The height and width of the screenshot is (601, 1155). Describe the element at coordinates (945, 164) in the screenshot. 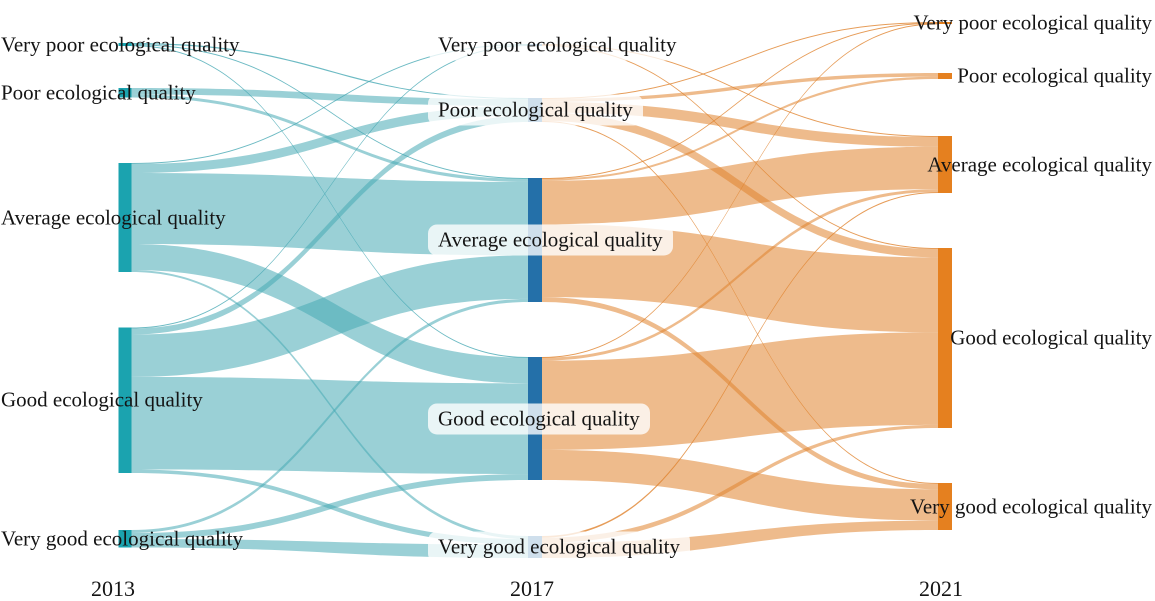

I see `node-bar-2021-average` at that location.